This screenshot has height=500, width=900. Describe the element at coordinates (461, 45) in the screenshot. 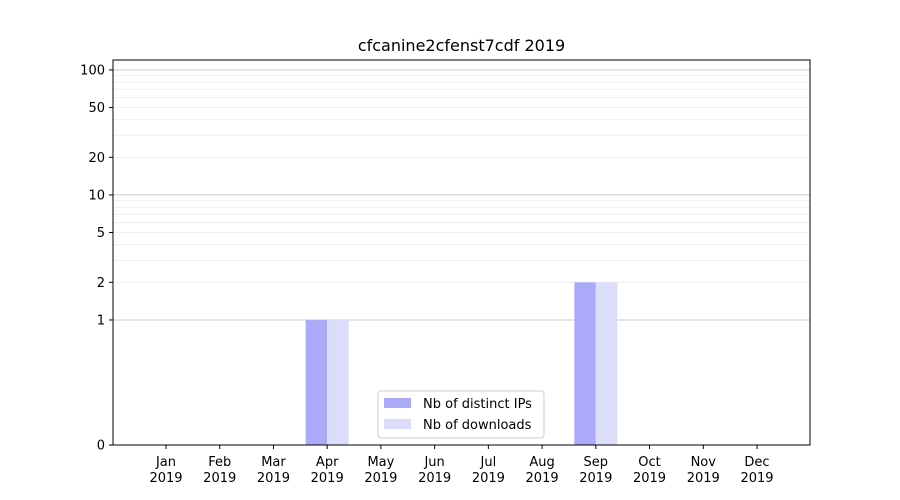

I see `chart-title: cfcanine2cfenst7cdf 2019` at that location.